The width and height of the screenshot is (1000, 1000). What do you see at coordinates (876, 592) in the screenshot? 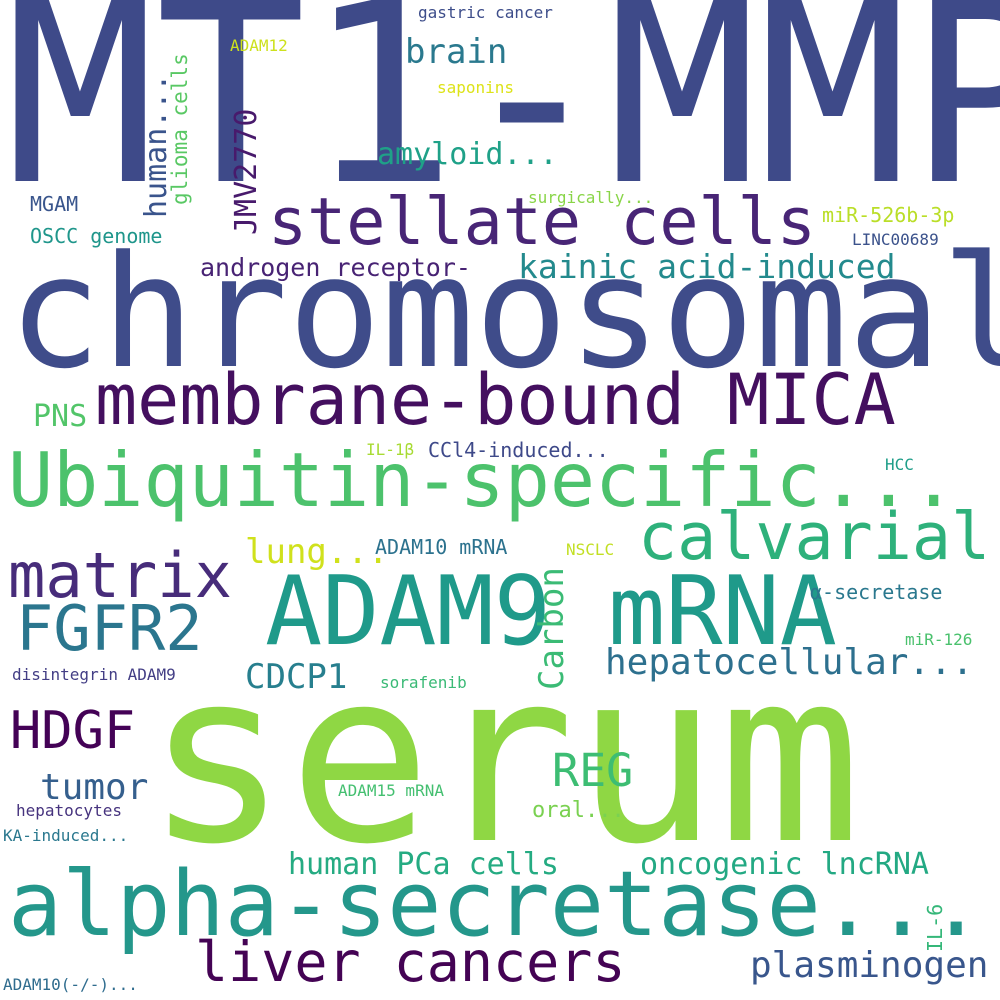
I see `word: α-secretase` at bounding box center [876, 592].